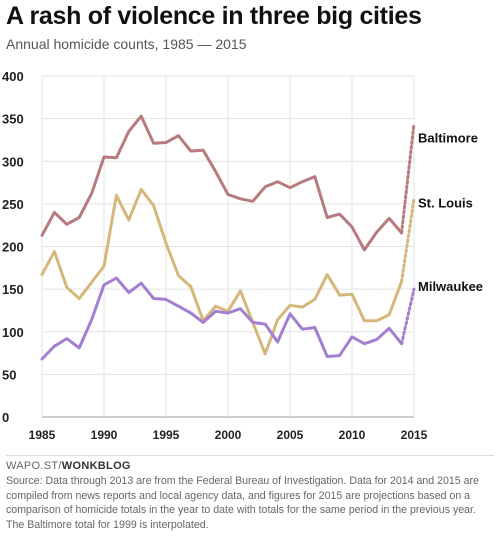 The height and width of the screenshot is (536, 500). Describe the element at coordinates (126, 44) in the screenshot. I see `chart-subtitle: Annual homicide counts, 1985 — 2015` at that location.